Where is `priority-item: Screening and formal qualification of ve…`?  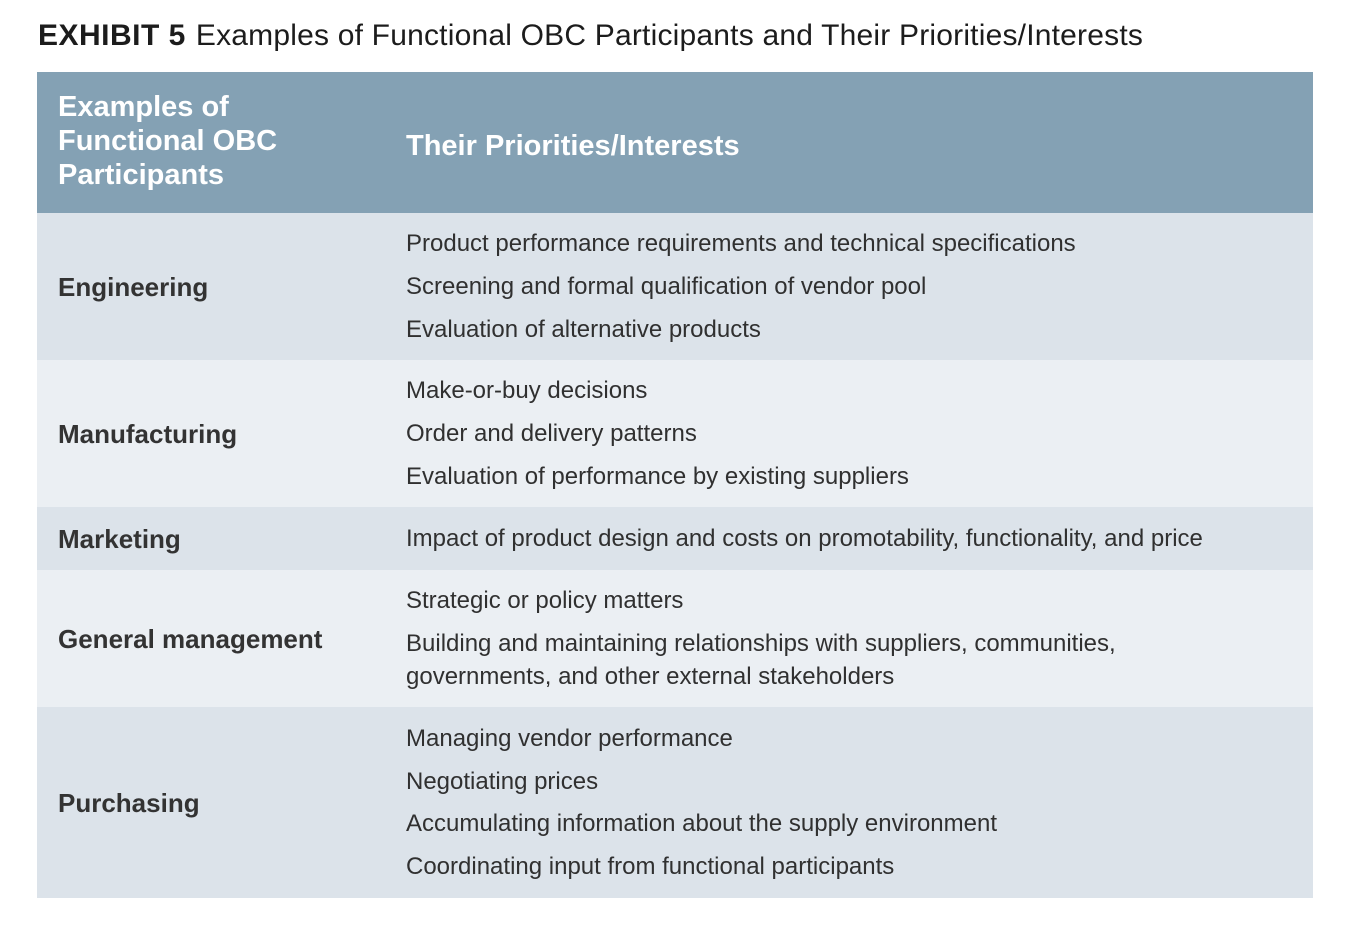
priority-item: Screening and formal qualification of ve… is located at coordinates (666, 286).